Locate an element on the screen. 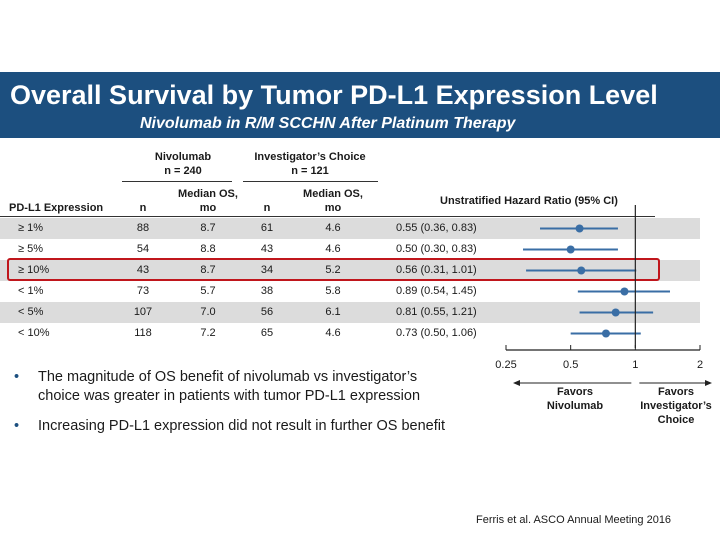 This screenshot has height=540, width=720. n-nivolumab: 43 is located at coordinates (143, 270).